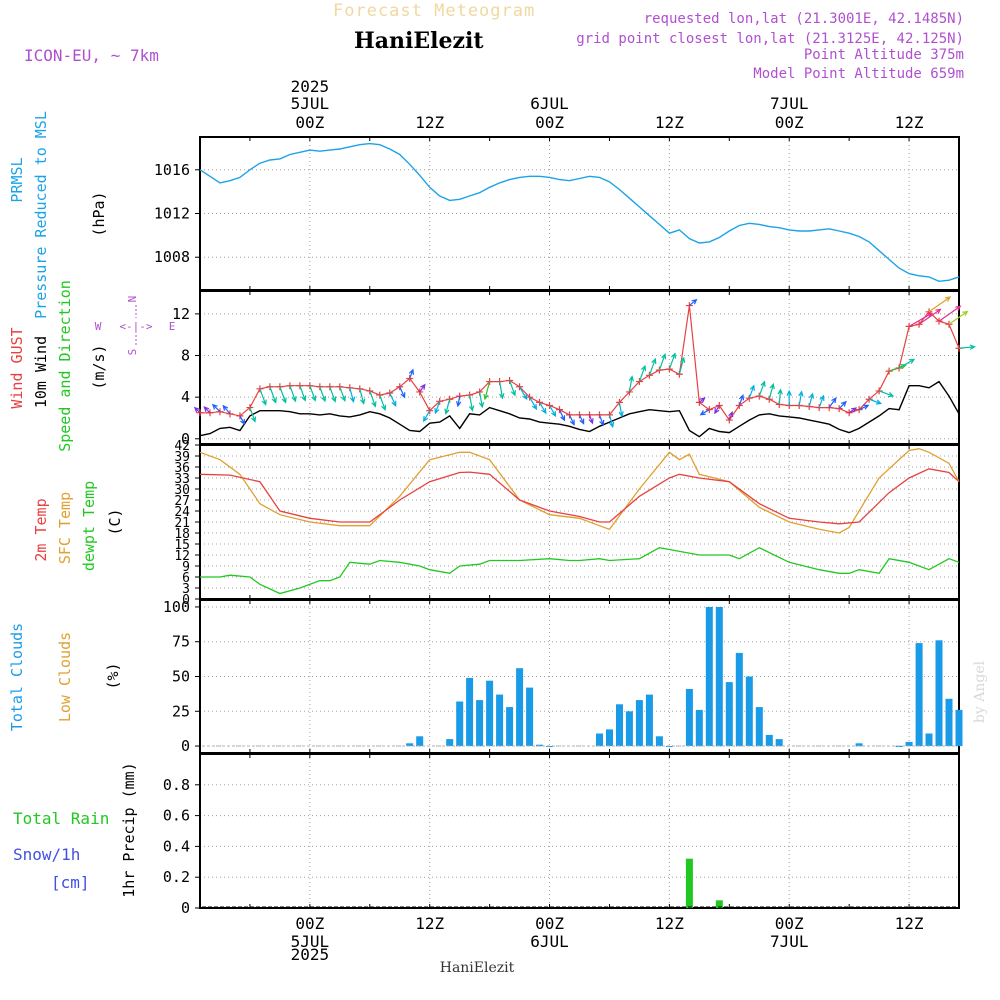  Describe the element at coordinates (61, 818) in the screenshot. I see `rain-label: Total Rain` at that location.